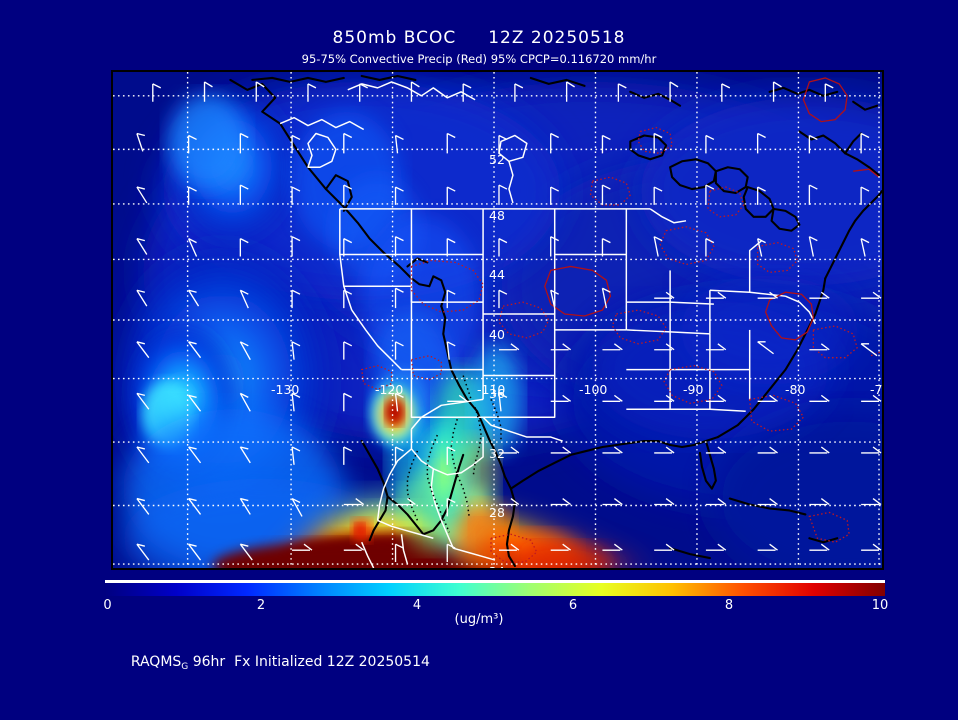 Image resolution: width=958 pixels, height=720 pixels. Describe the element at coordinates (309, 662) in the screenshot. I see `model-run-text: 96hr Fx Initialized 12Z 20250514` at that location.